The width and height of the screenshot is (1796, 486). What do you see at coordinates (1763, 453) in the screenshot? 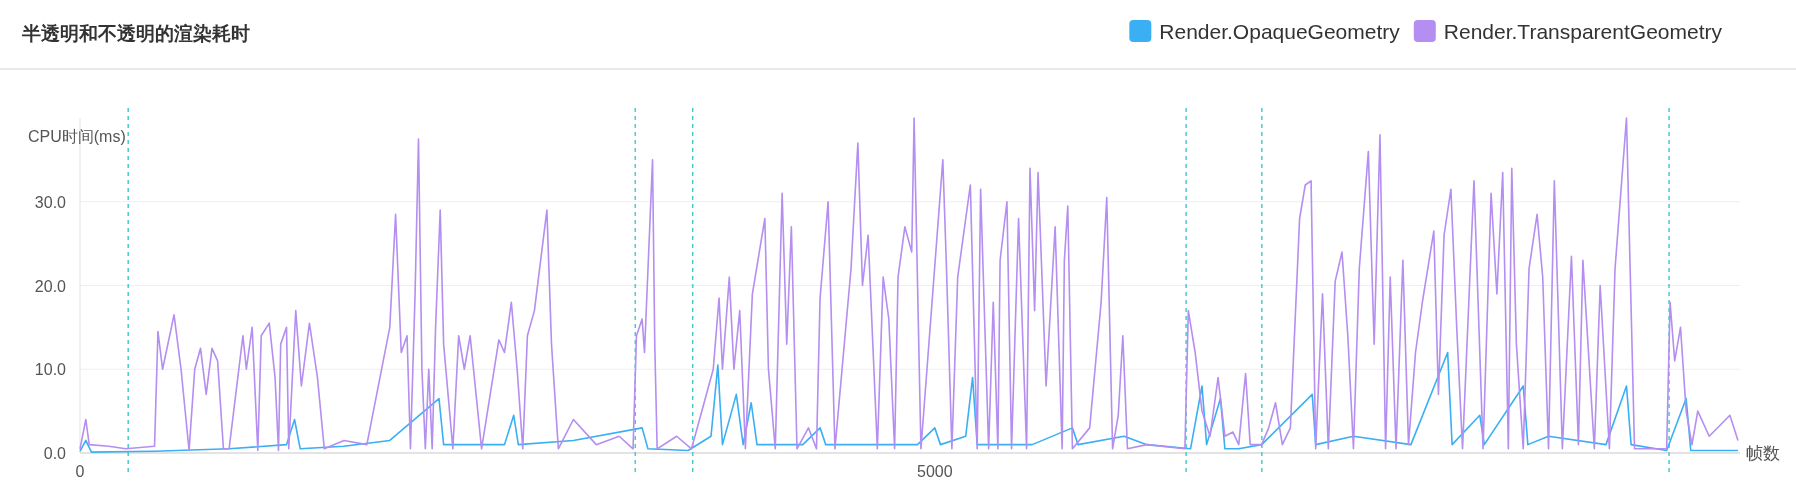
I see `x-axis-title: 帧数` at bounding box center [1763, 453].